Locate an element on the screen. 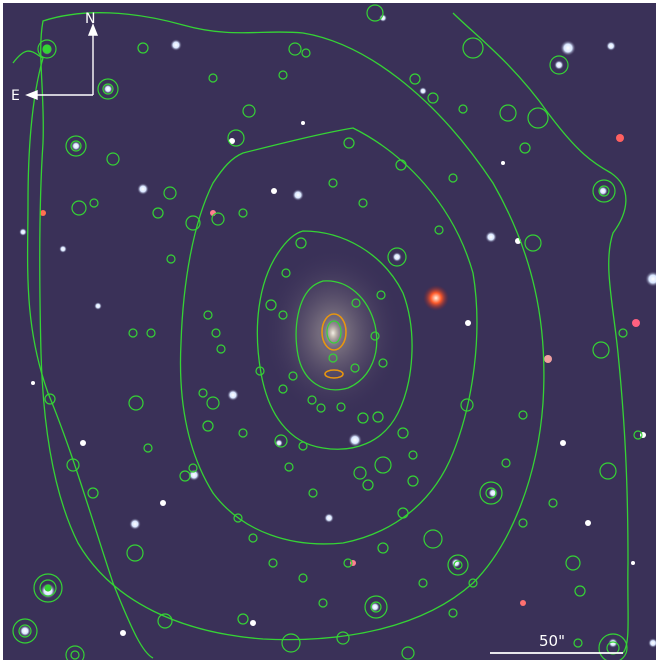  compass is located at coordinates (62, 62).